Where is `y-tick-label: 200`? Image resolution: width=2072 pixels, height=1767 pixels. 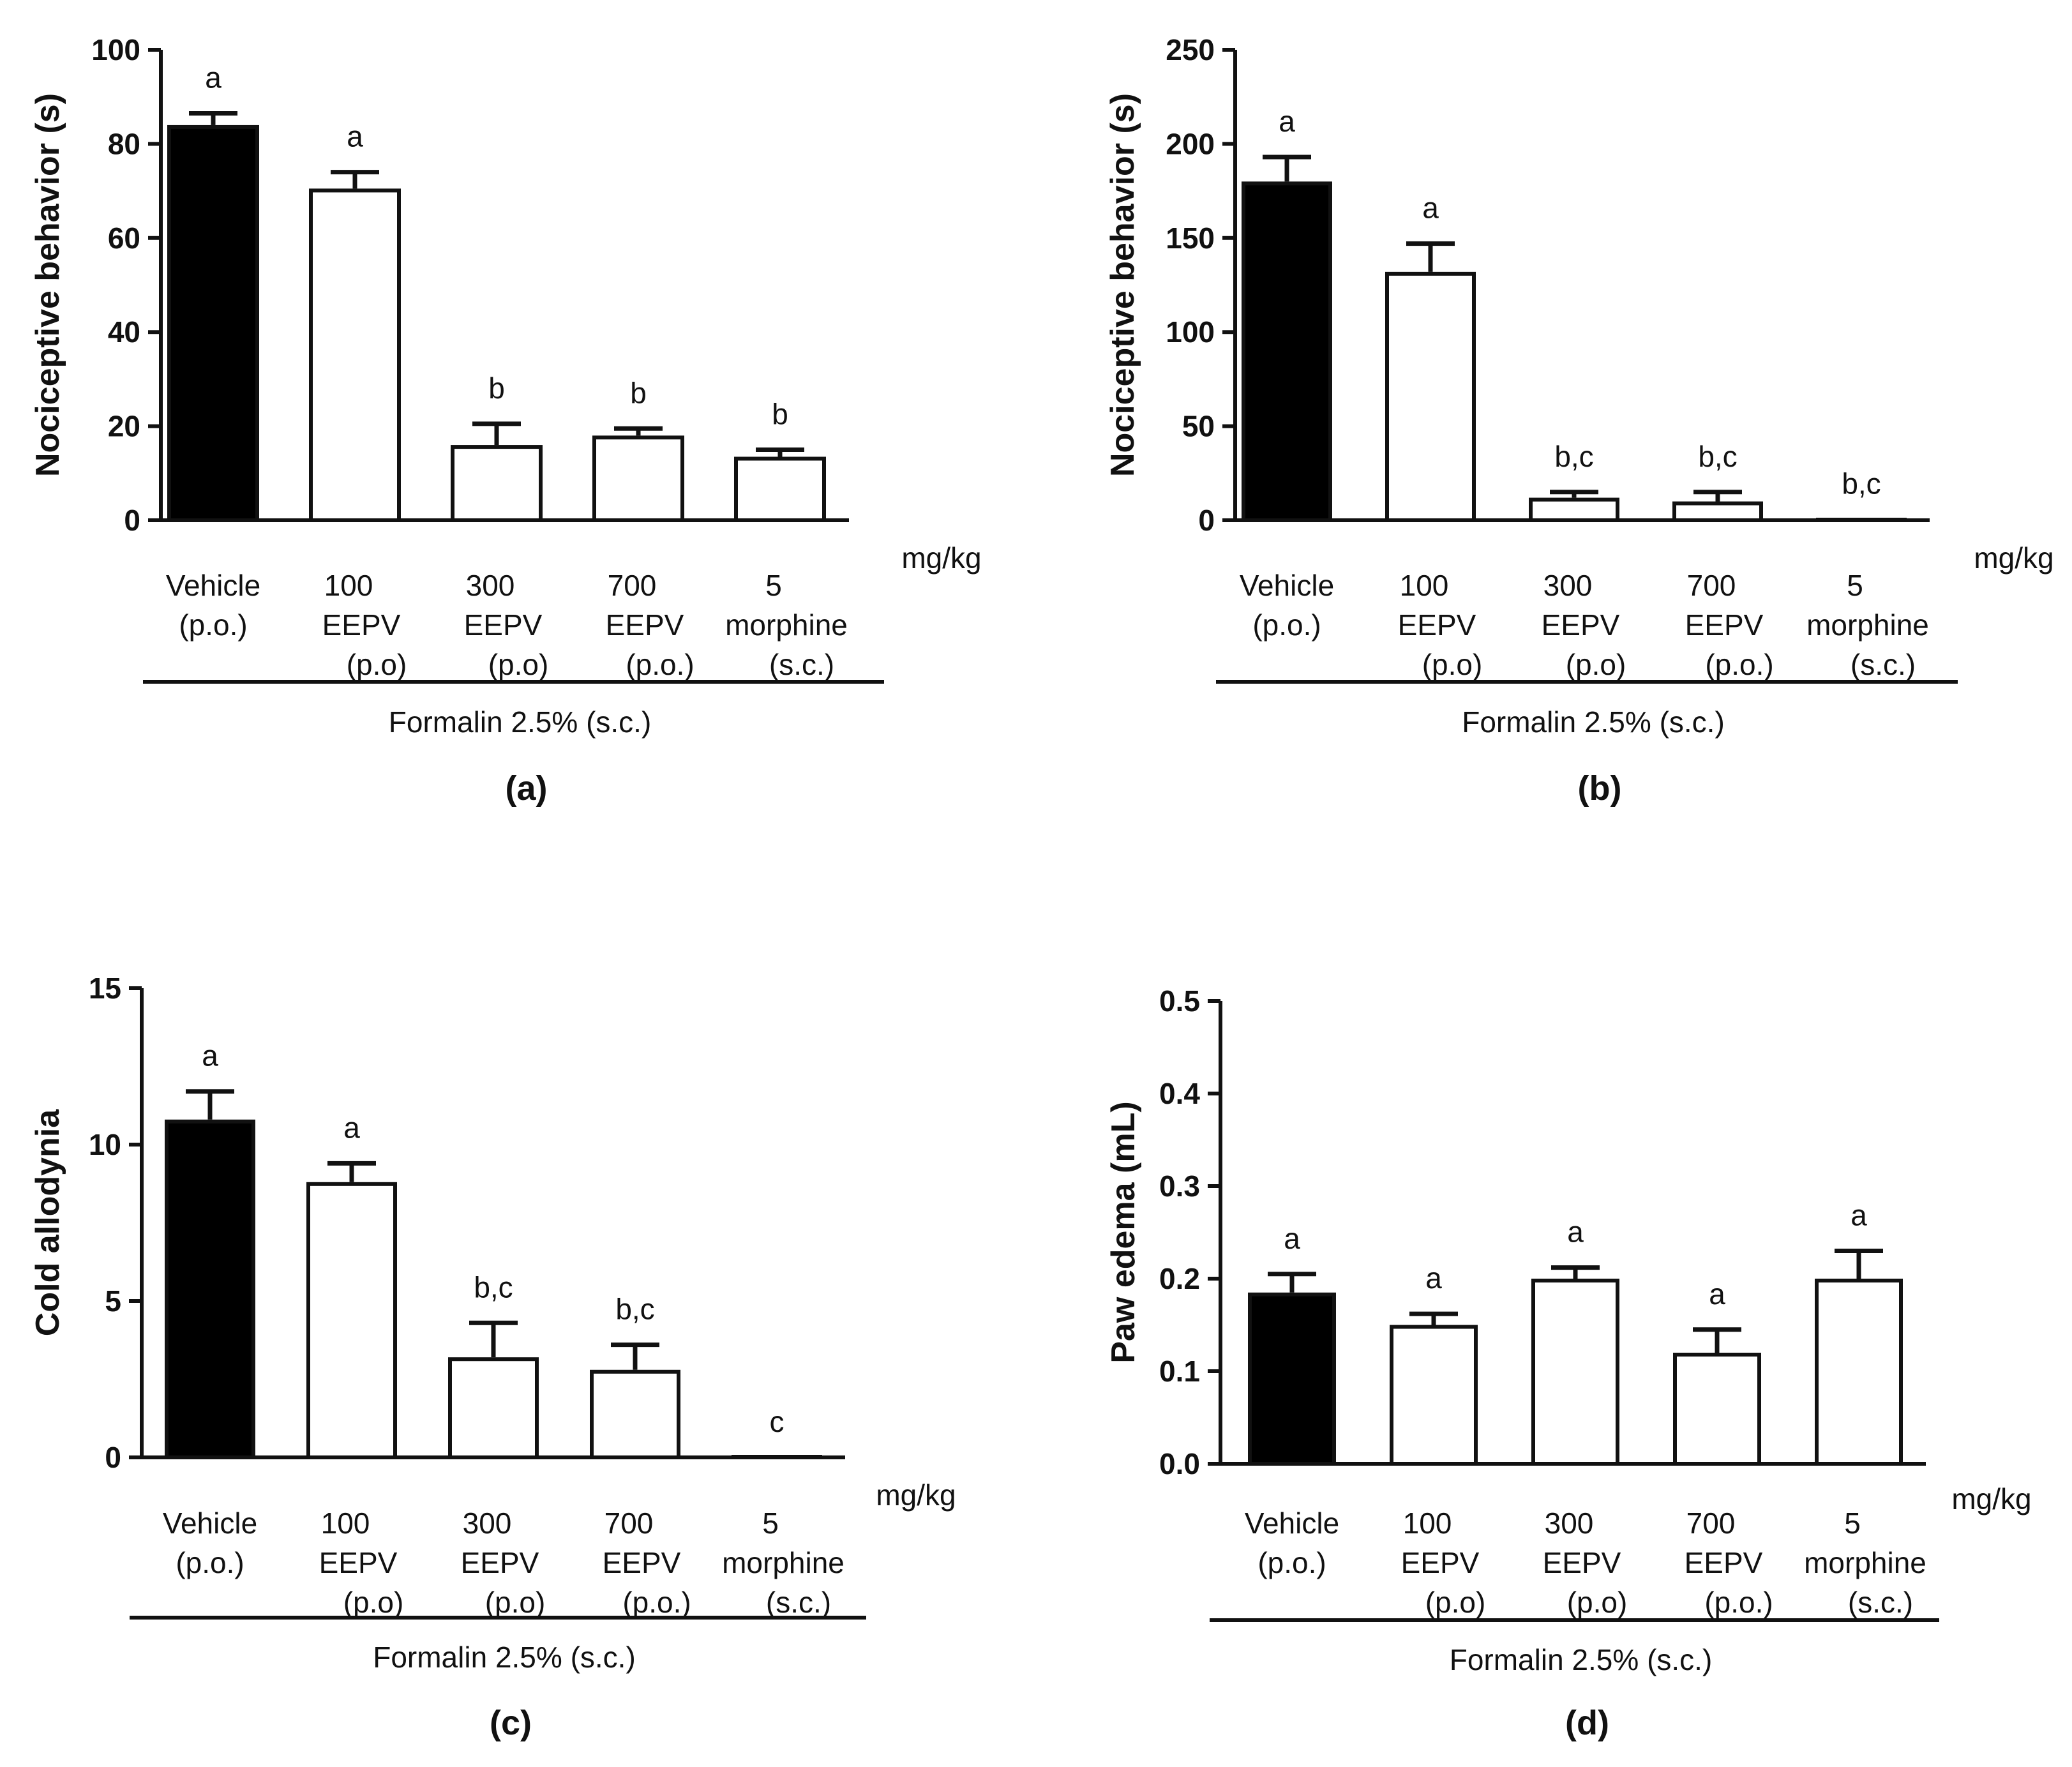 y-tick-label: 200 is located at coordinates (1190, 143).